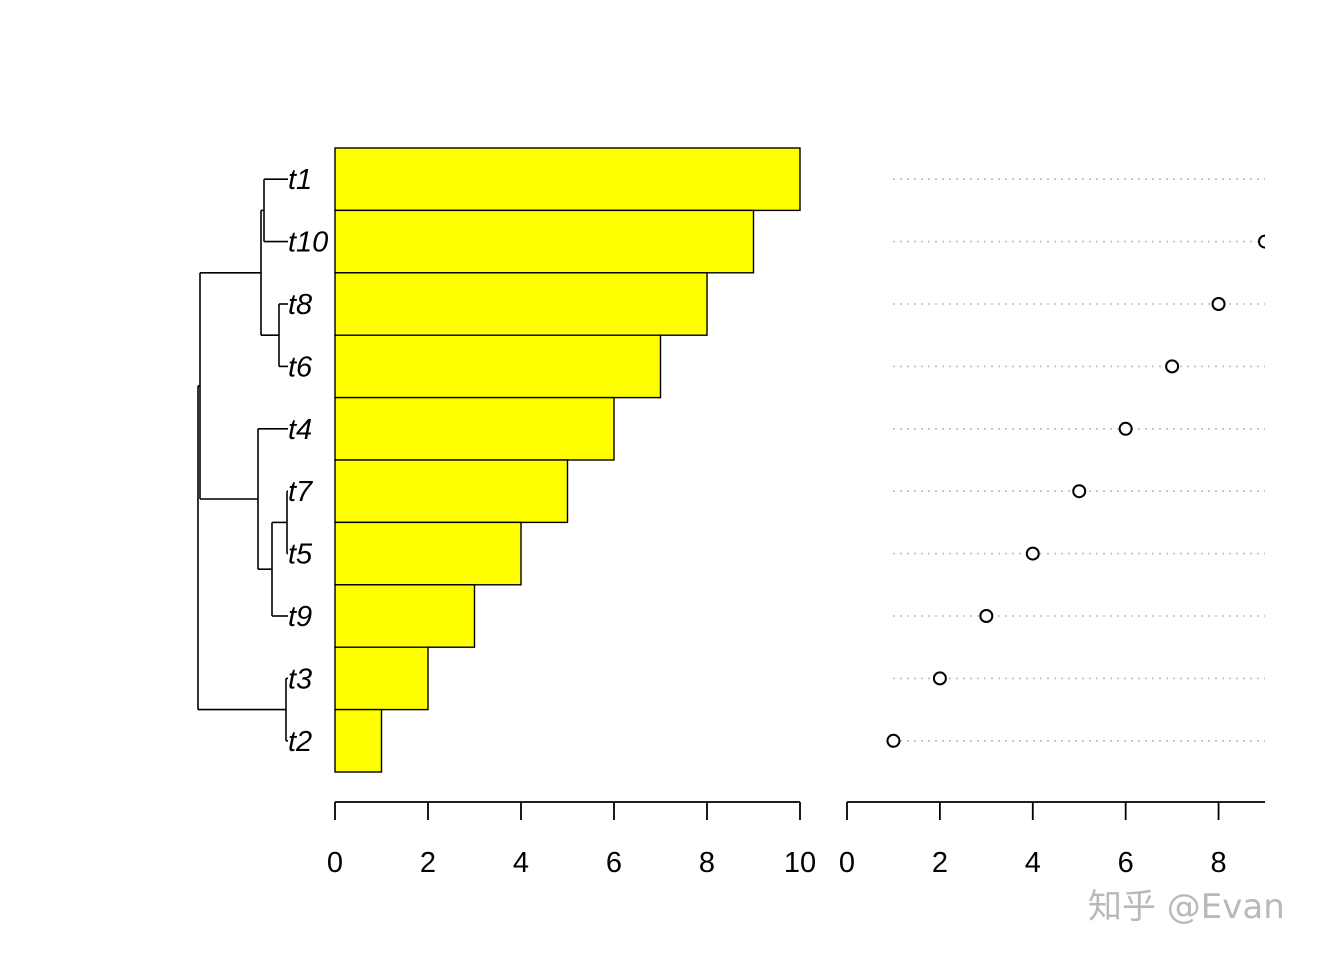 This screenshot has height=960, width=1344. What do you see at coordinates (1033, 863) in the screenshot?
I see `dot-tick-label: 4` at bounding box center [1033, 863].